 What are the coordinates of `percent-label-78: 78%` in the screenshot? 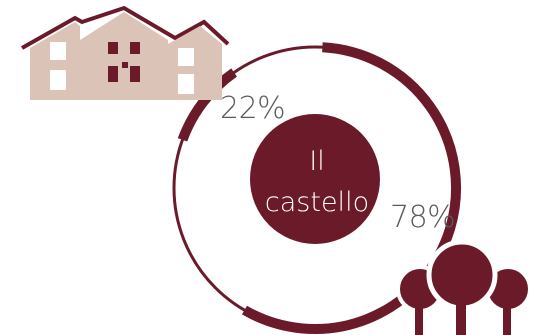 It's located at (423, 217).